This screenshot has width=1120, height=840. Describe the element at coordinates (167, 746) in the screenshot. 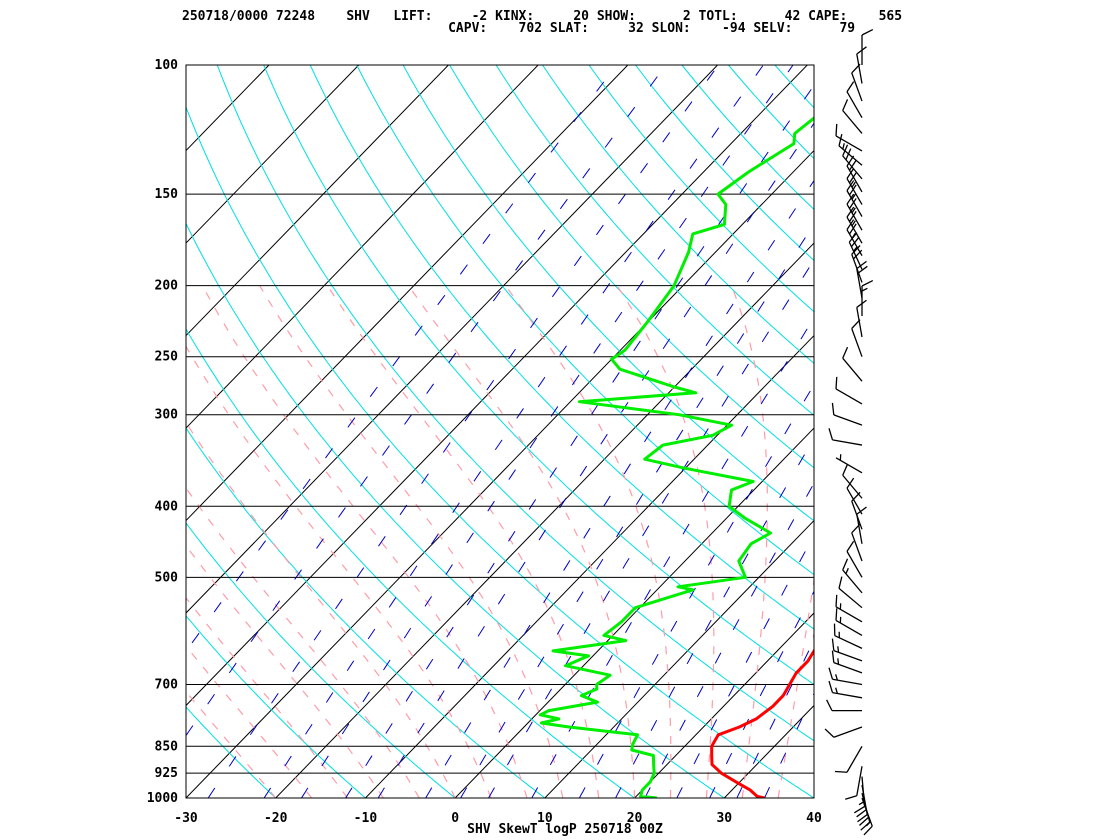

I see `pressure-label: 850` at that location.